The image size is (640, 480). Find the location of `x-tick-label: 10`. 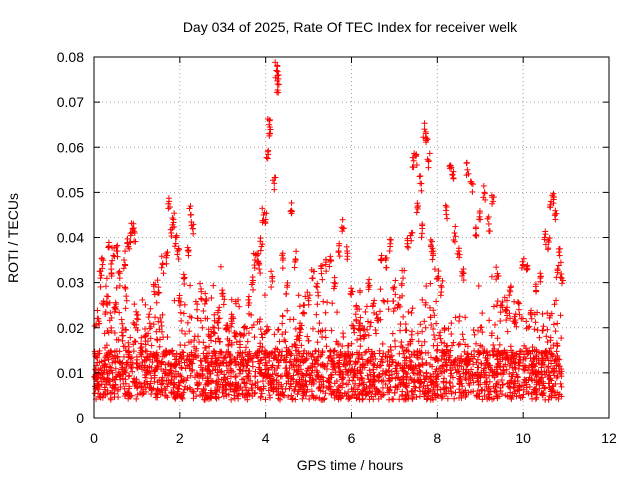

x-tick-label: 10 is located at coordinates (523, 438).